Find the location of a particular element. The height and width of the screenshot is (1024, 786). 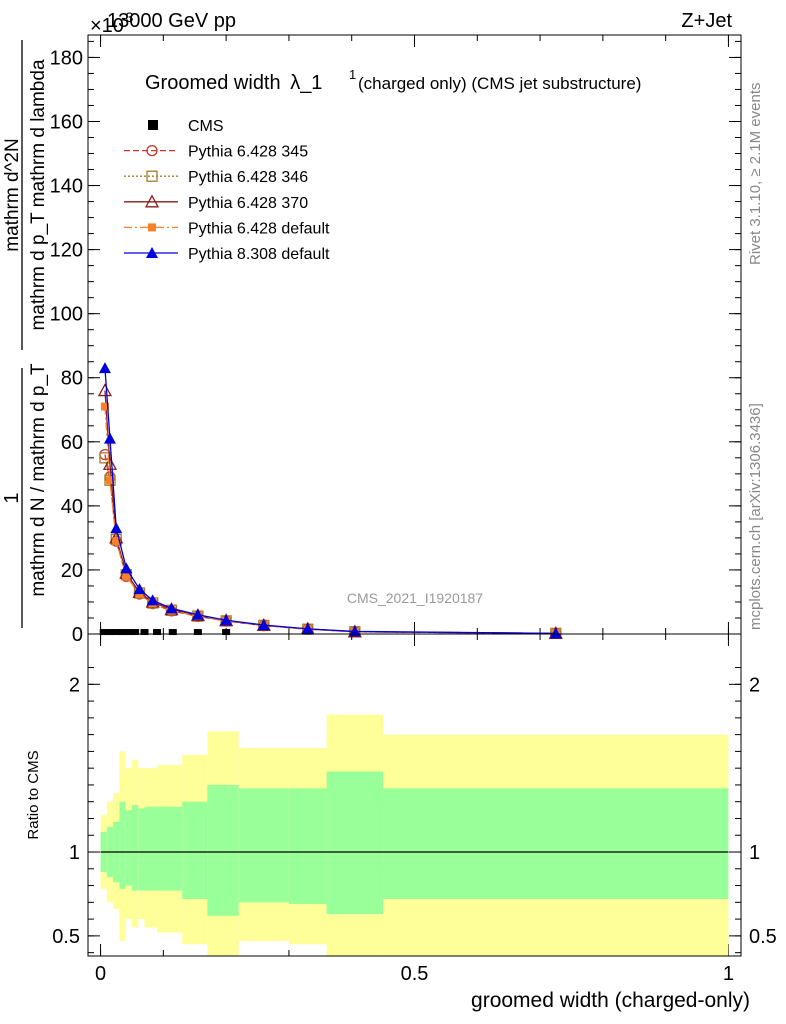

y-tick-label: 180 is located at coordinates (66, 58).